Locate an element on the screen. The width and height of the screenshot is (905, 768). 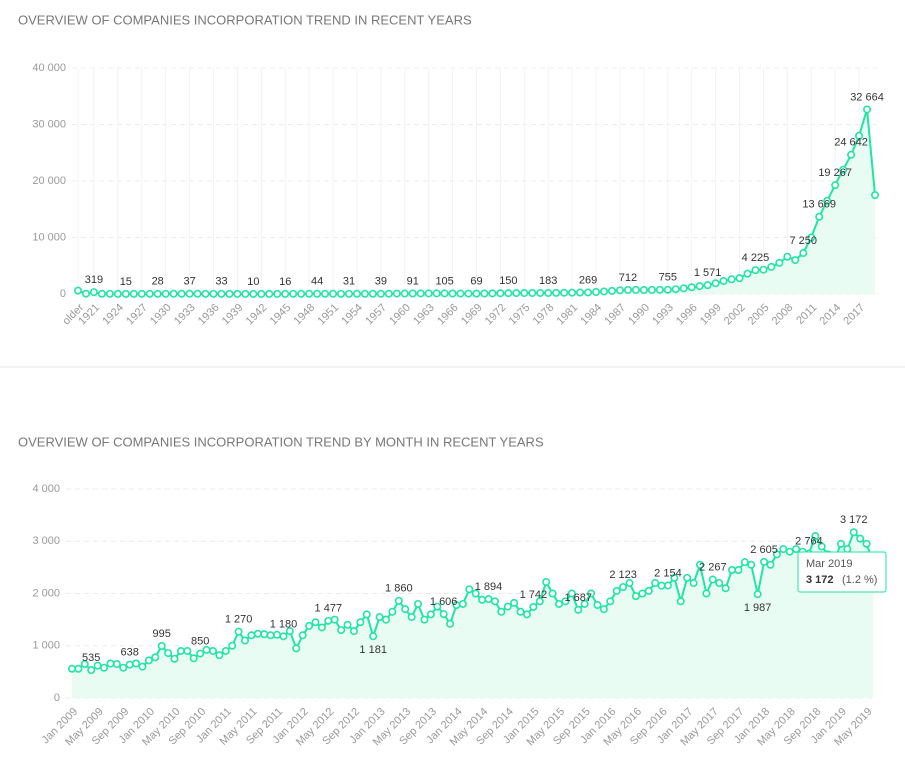
y-tick-label: 30 000 is located at coordinates (49, 124).